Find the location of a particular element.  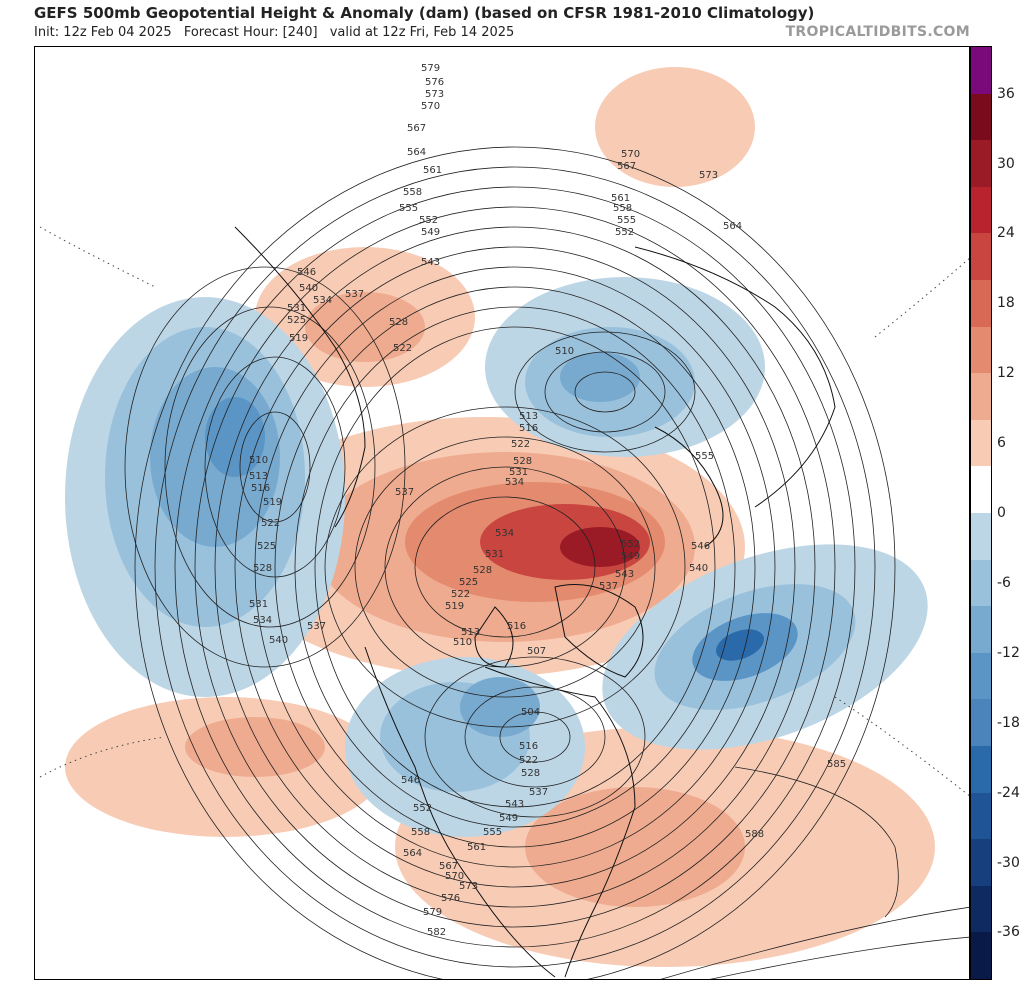

forecast-hour: Forecast Hour: [240] is located at coordinates (250, 32).